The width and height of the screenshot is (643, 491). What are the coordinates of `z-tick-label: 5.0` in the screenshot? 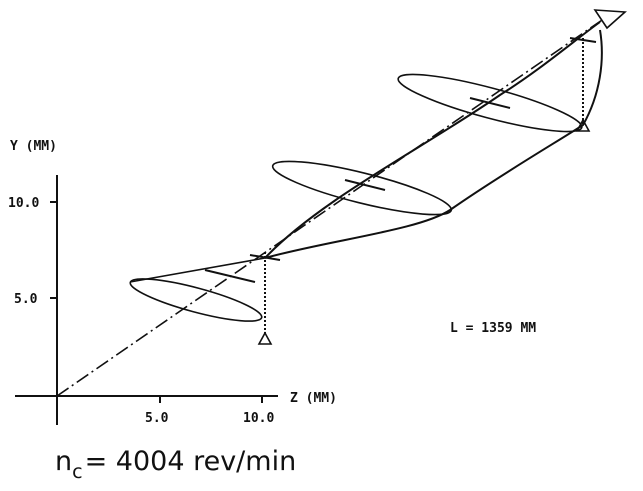 It's located at (157, 418).